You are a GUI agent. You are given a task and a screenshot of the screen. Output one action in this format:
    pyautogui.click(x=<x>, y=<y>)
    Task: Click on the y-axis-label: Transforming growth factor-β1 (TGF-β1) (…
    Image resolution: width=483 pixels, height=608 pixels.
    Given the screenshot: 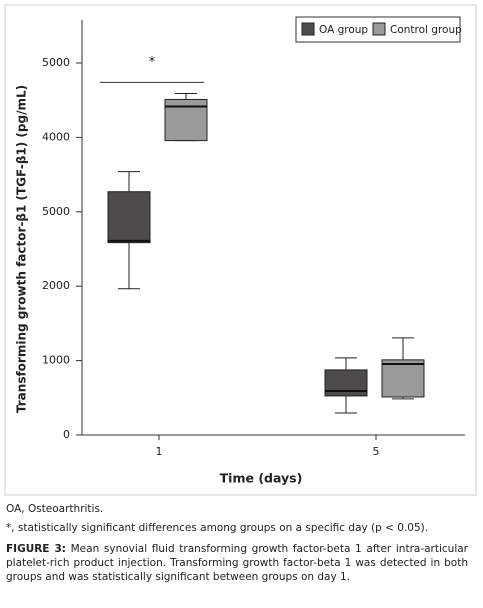 What is the action you would take?
    pyautogui.click(x=22, y=249)
    